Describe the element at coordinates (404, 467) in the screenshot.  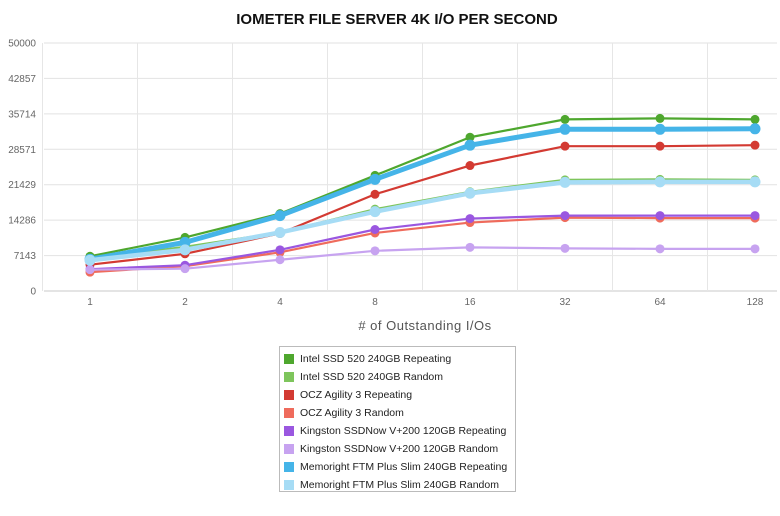
I see `legend-label: Memoright FTM Plus Slim 240GB Repeating` at that location.